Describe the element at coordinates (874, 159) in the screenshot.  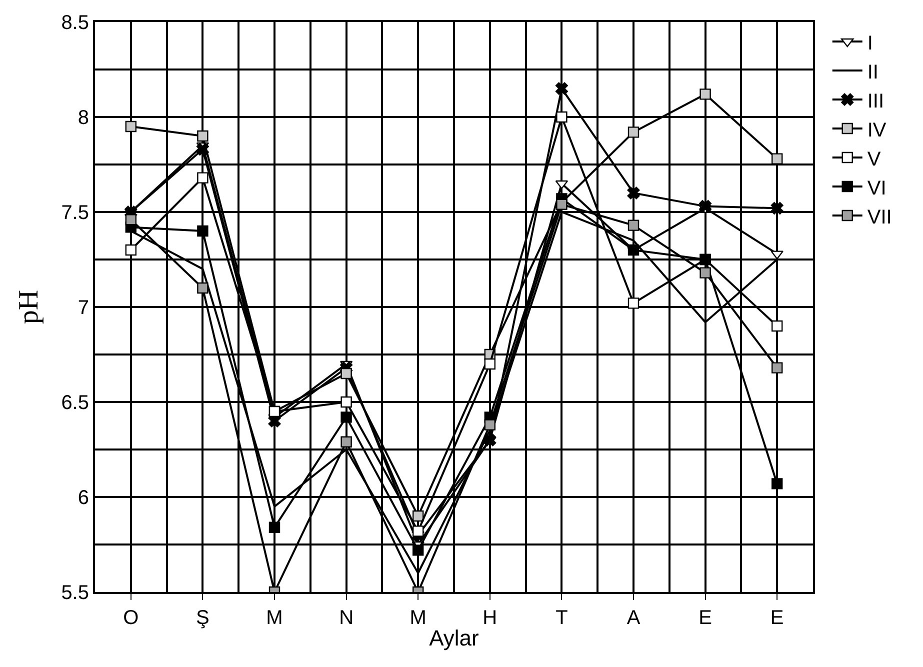
I see `legend-label: V` at that location.